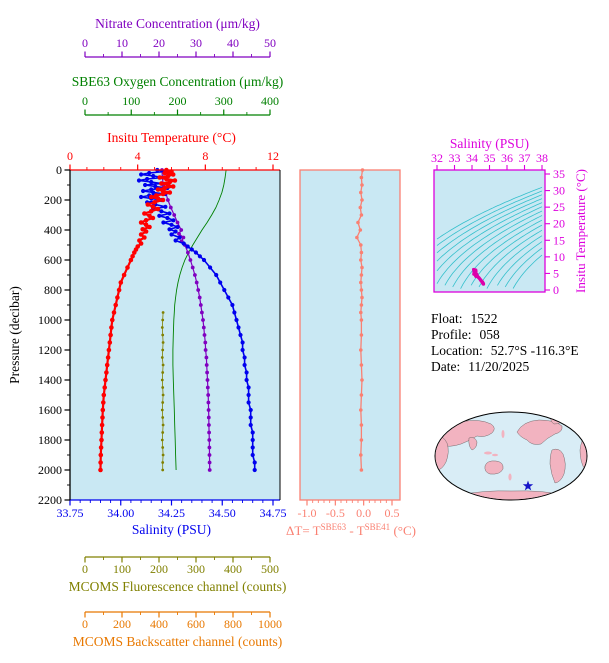  What do you see at coordinates (542, 158) in the screenshot?
I see `ts-x-tick-label: 38` at bounding box center [542, 158].